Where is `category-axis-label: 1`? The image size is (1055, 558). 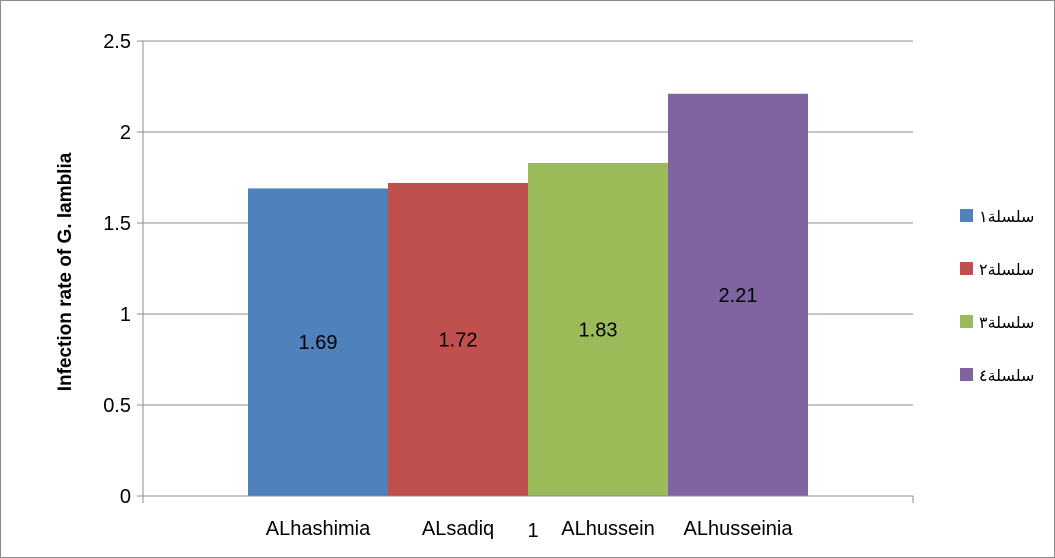
category-axis-label: 1 is located at coordinates (532, 531).